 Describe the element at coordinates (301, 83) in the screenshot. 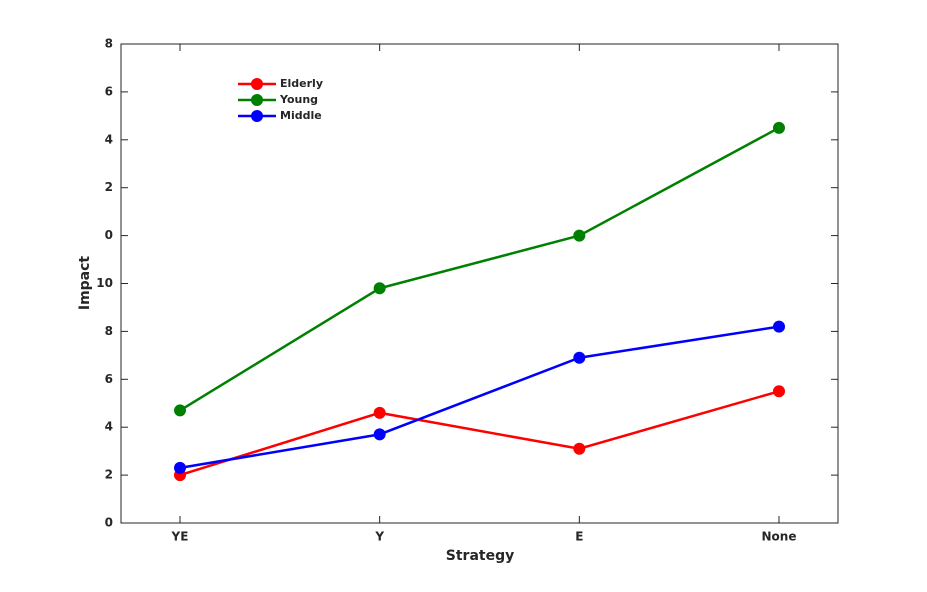

I see `legend-label: Elderly` at that location.